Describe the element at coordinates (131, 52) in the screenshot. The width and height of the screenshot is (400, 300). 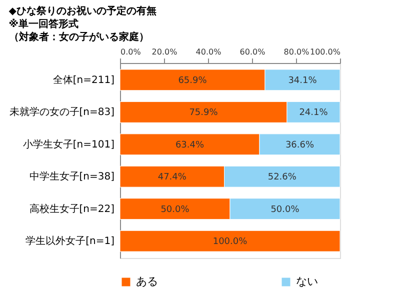
I see `x-tick-label: 0.0%` at that location.